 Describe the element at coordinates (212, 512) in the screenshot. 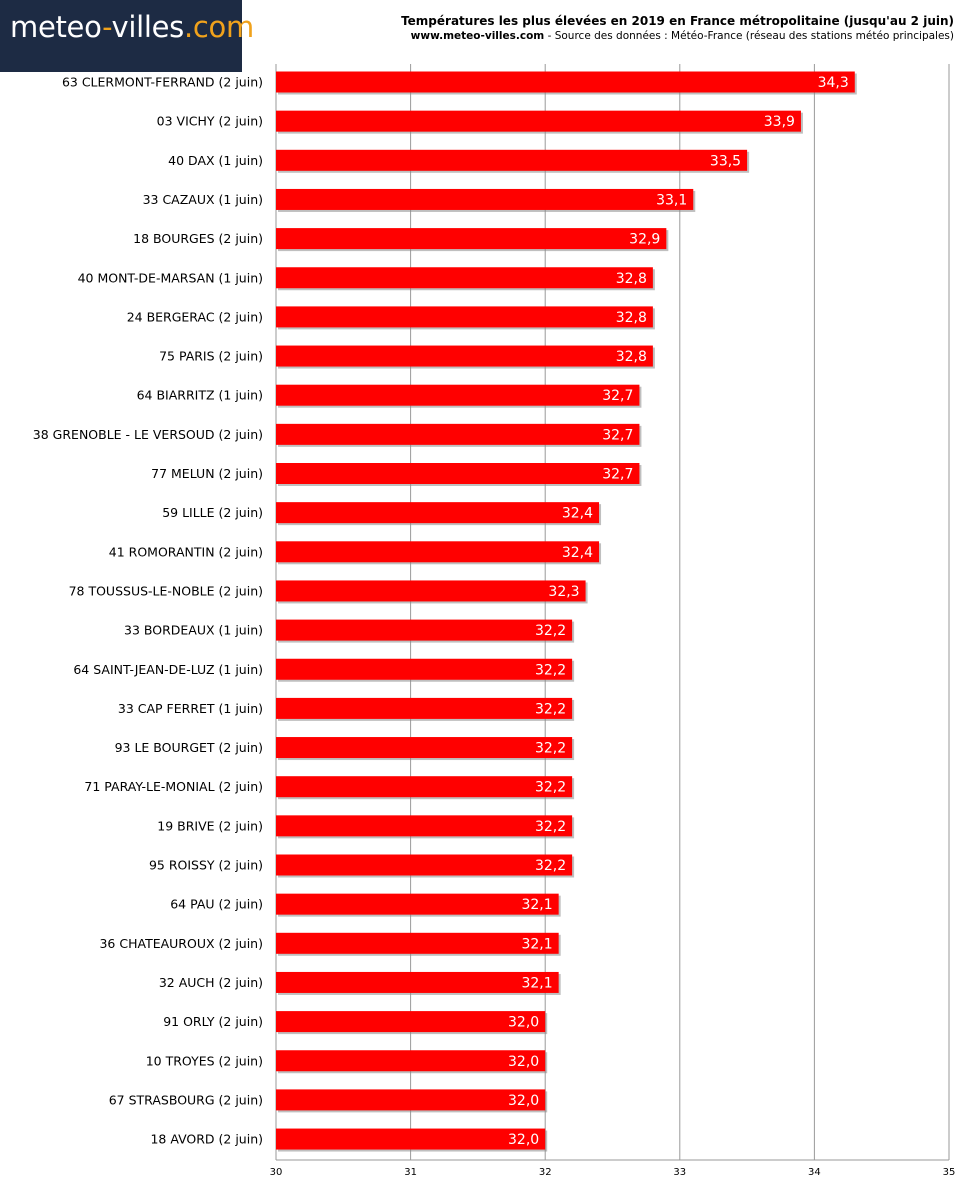

I see `category-label: 59 LILLE (2 juin)` at that location.